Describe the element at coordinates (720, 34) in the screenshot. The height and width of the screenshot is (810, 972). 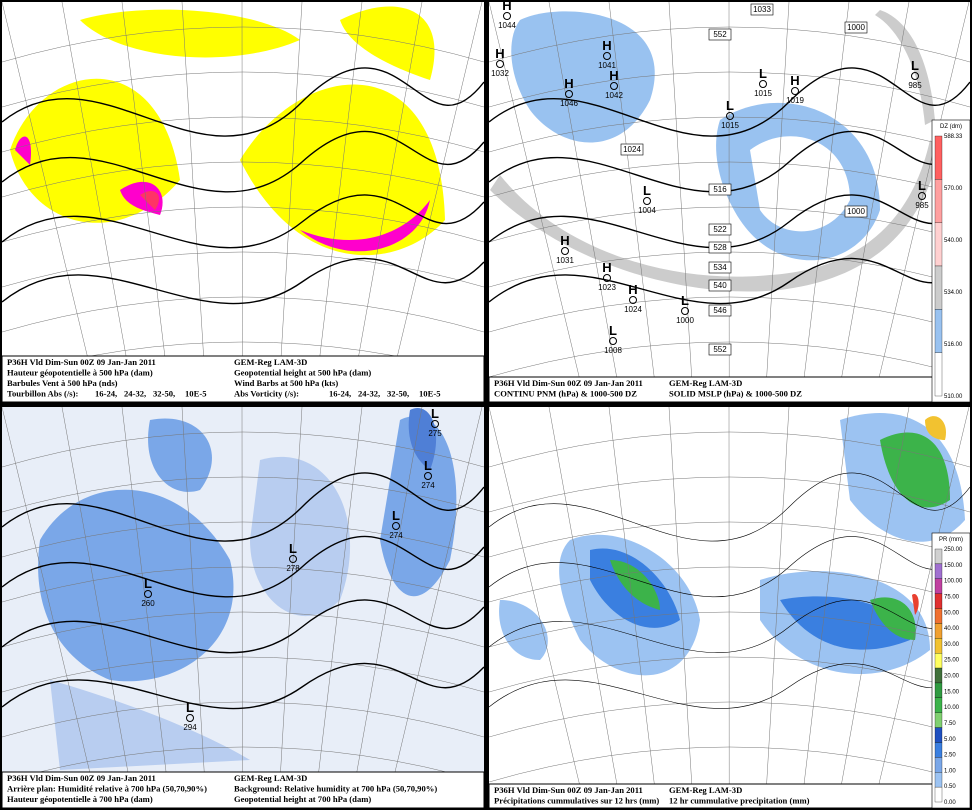
I see `contour-label: 552` at that location.